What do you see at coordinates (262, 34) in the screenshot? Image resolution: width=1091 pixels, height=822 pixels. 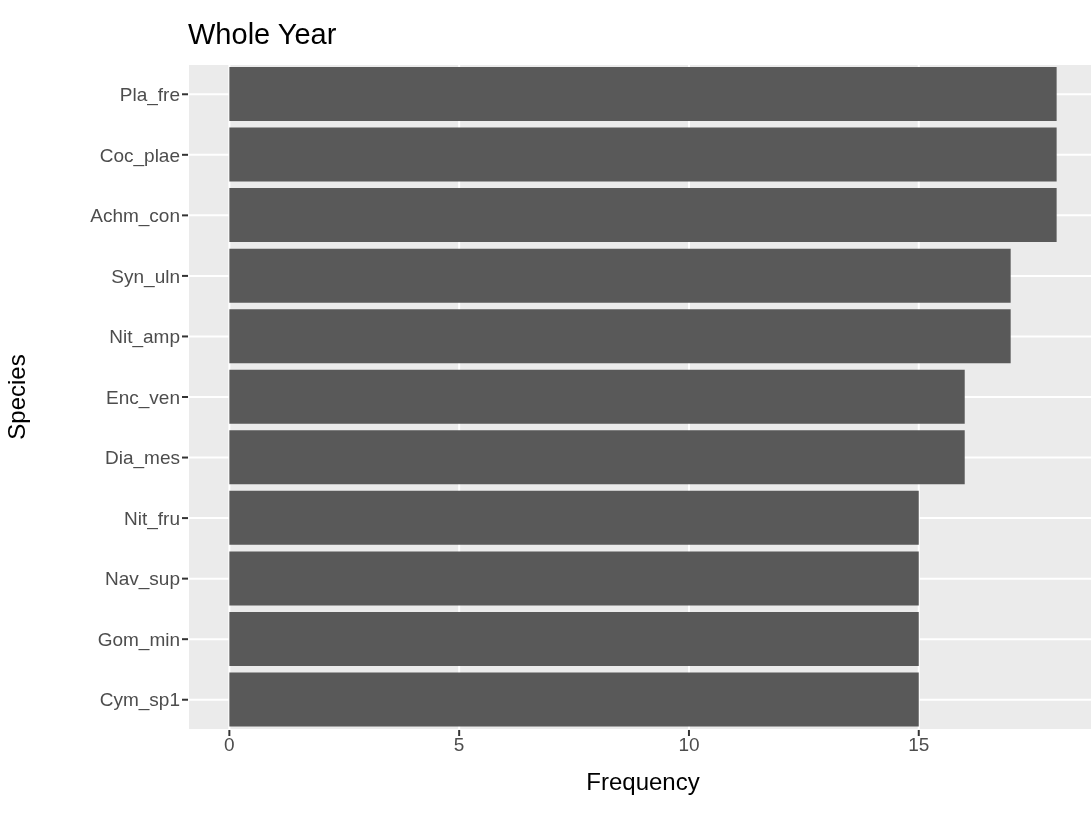 I see `chart-title: Whole Year` at bounding box center [262, 34].